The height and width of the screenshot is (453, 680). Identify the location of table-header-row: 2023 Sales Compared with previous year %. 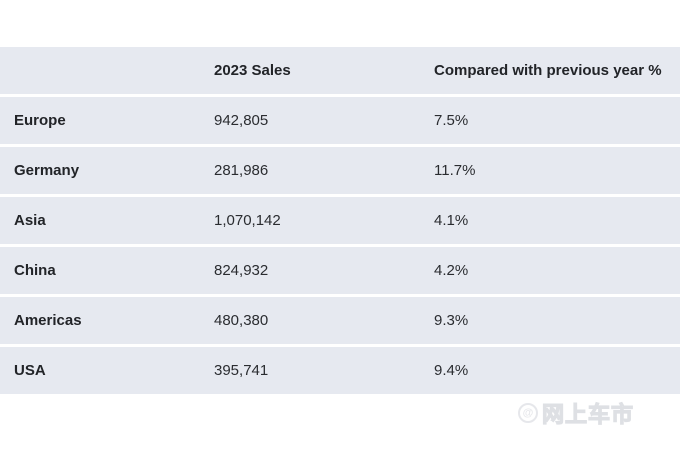
(340, 70).